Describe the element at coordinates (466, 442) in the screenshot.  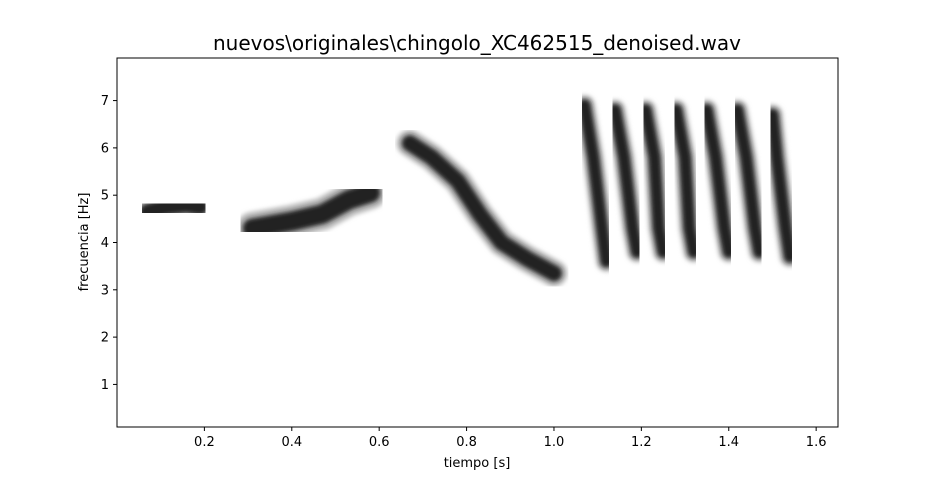
I see `x-tick-label: 0.8` at that location.